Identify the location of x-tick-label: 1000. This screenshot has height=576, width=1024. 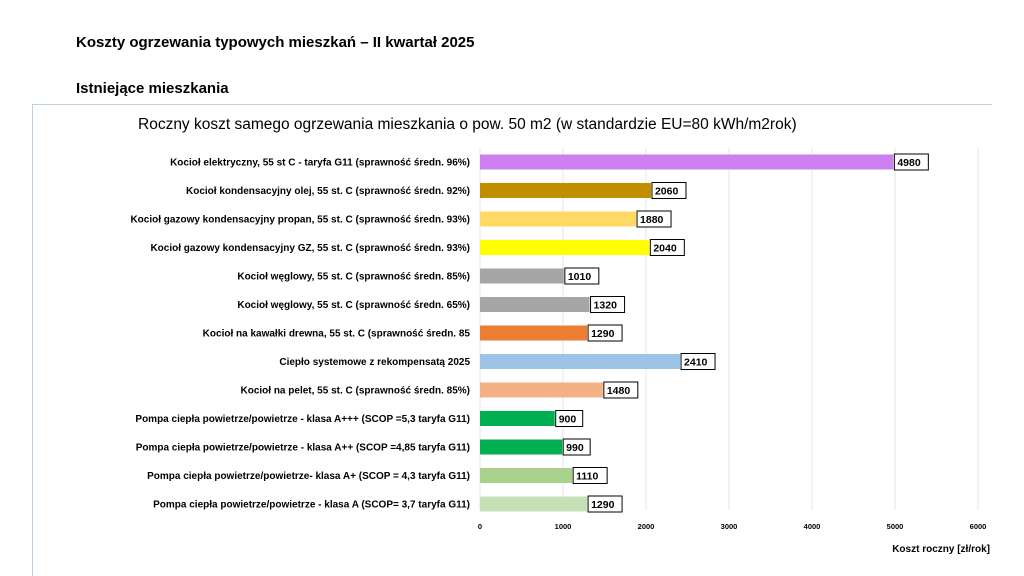
(563, 526).